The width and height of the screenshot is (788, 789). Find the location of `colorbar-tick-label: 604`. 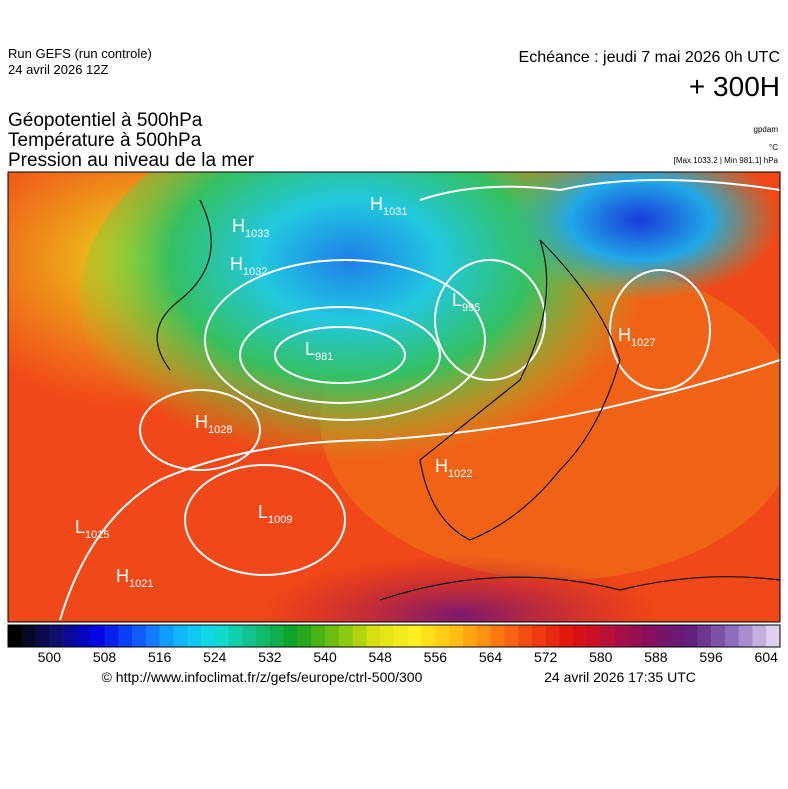

colorbar-tick-label: 604 is located at coordinates (767, 657).